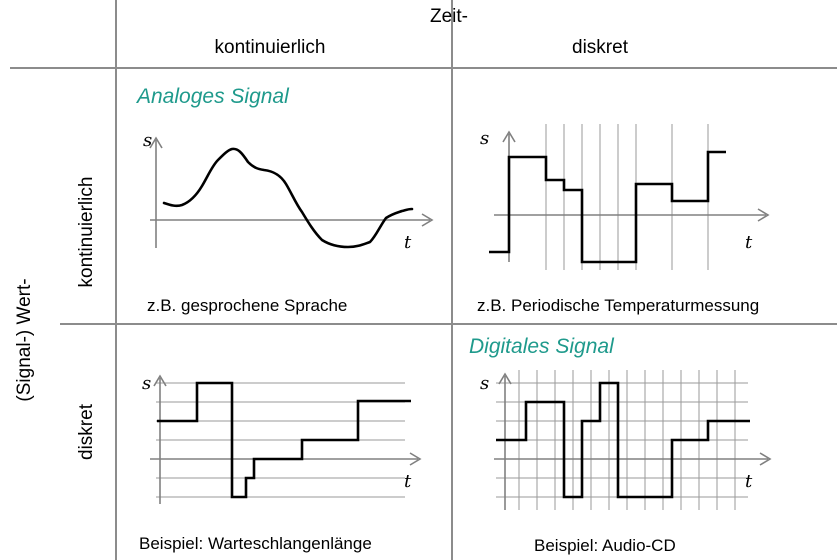 The image size is (837, 560). What do you see at coordinates (505, 378) in the screenshot?
I see `digital-y-arrow` at bounding box center [505, 378].